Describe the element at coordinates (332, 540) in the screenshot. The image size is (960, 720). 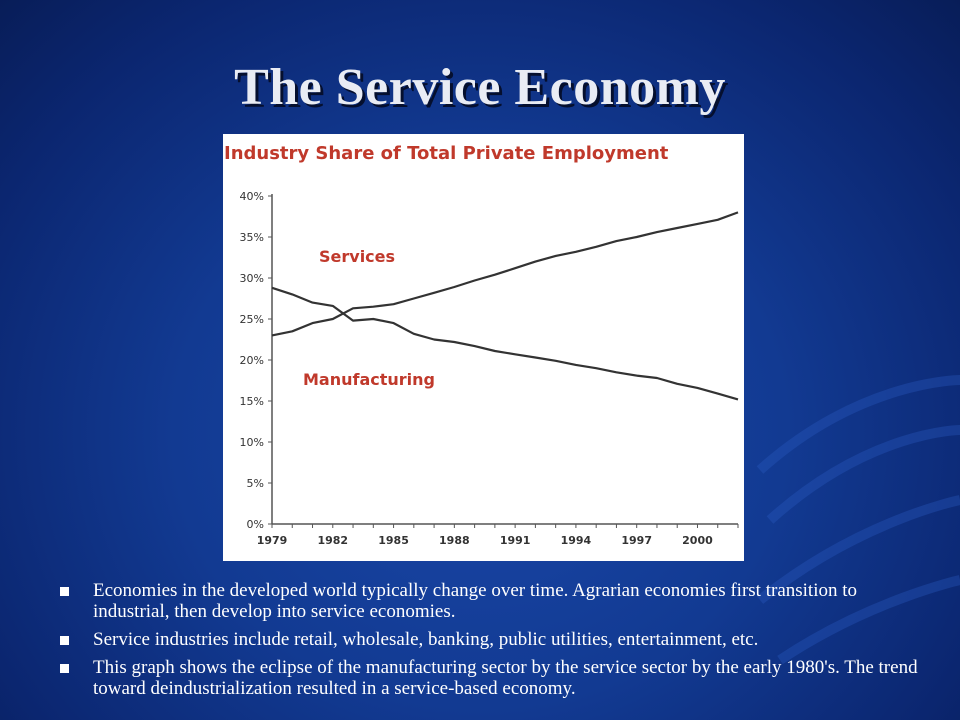
I see `x-tick-label: 1982` at that location.